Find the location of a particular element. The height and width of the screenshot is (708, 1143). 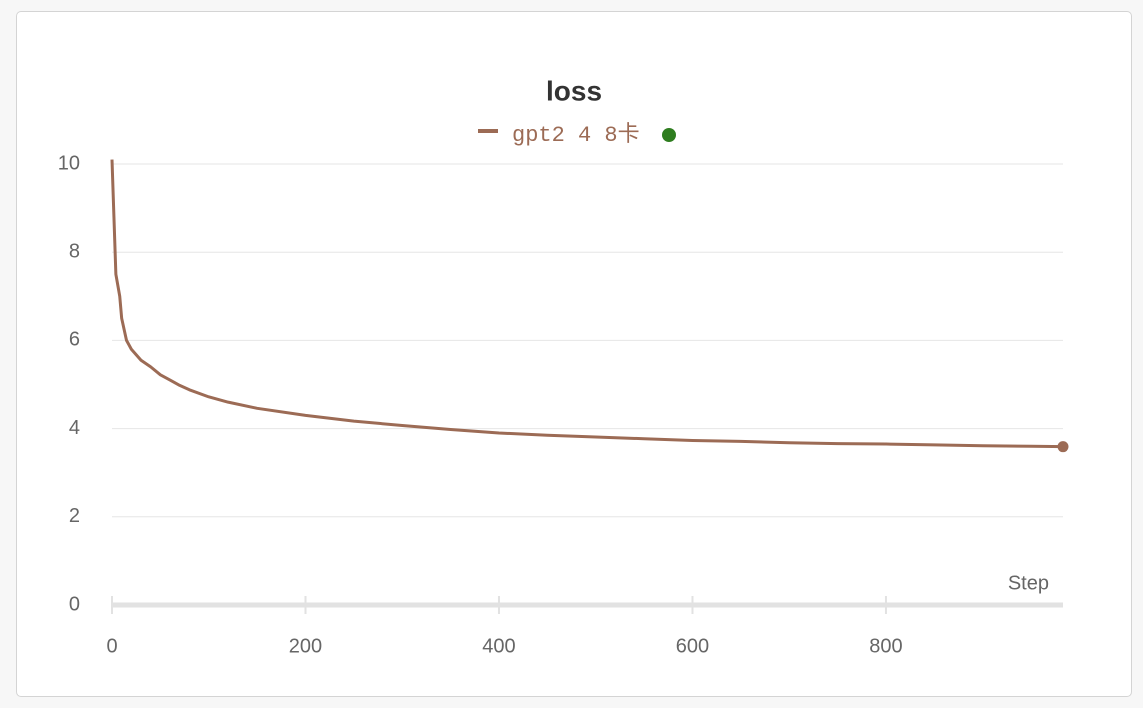

x-axis-label: Step is located at coordinates (1028, 583).